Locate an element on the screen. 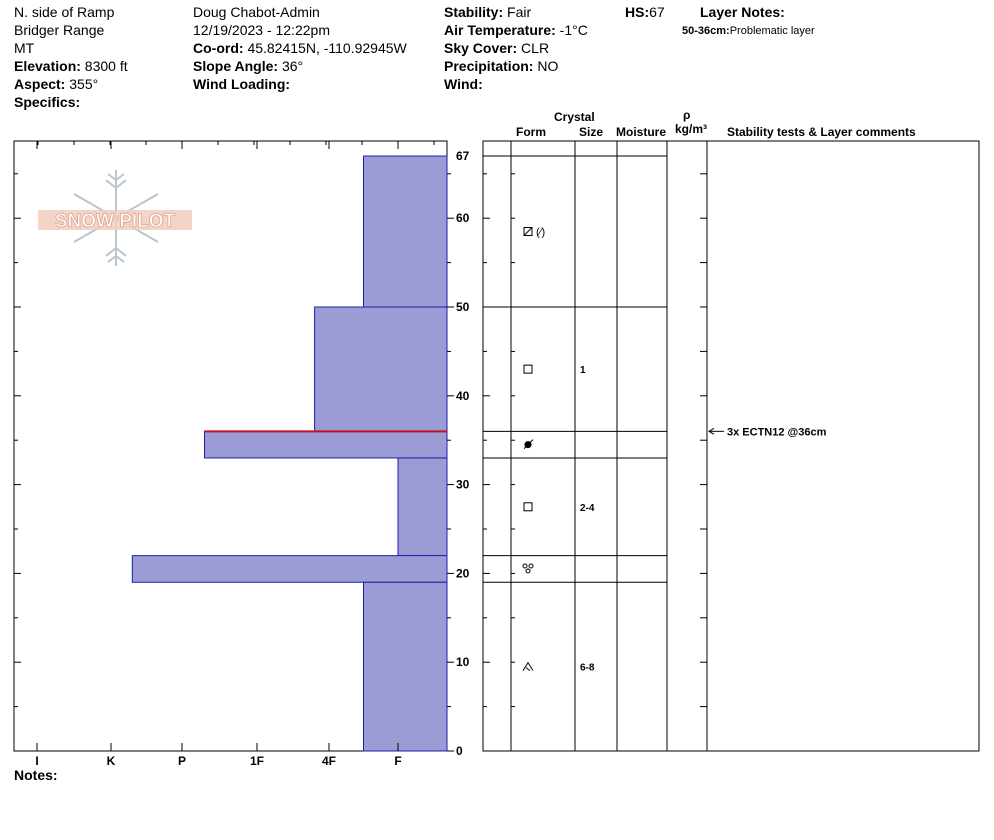 This screenshot has height=840, width=994. density-symbol: ρ is located at coordinates (687, 115).